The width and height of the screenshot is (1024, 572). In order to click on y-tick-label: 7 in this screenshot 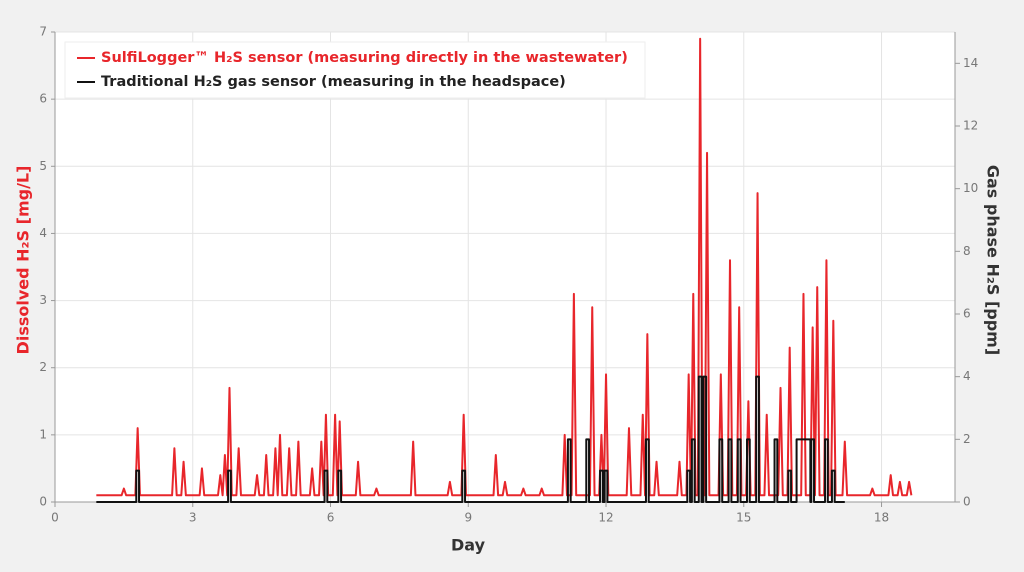, I will do `click(43, 32)`.